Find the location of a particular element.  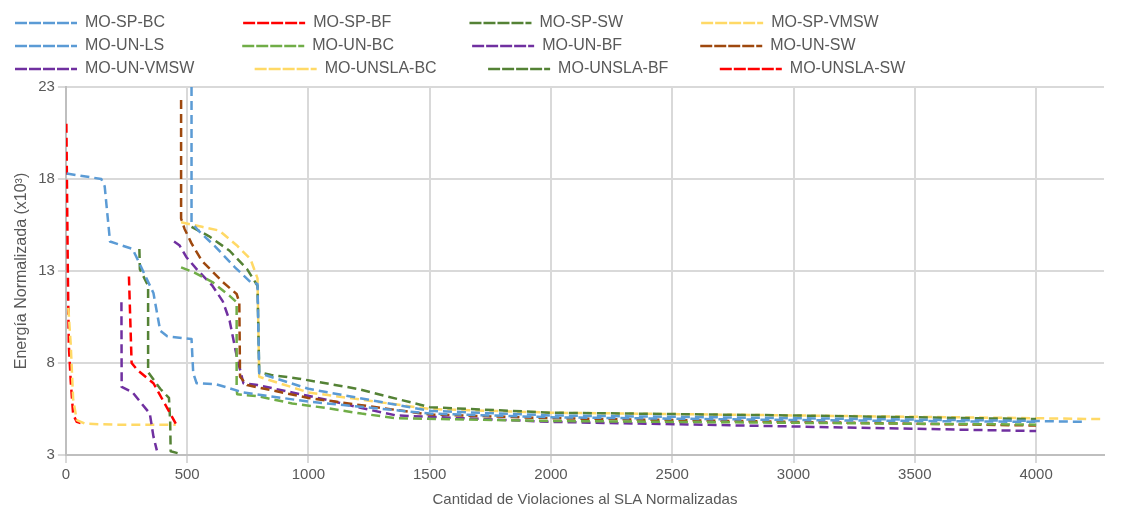

x-tick-label: 1000 is located at coordinates (308, 474).